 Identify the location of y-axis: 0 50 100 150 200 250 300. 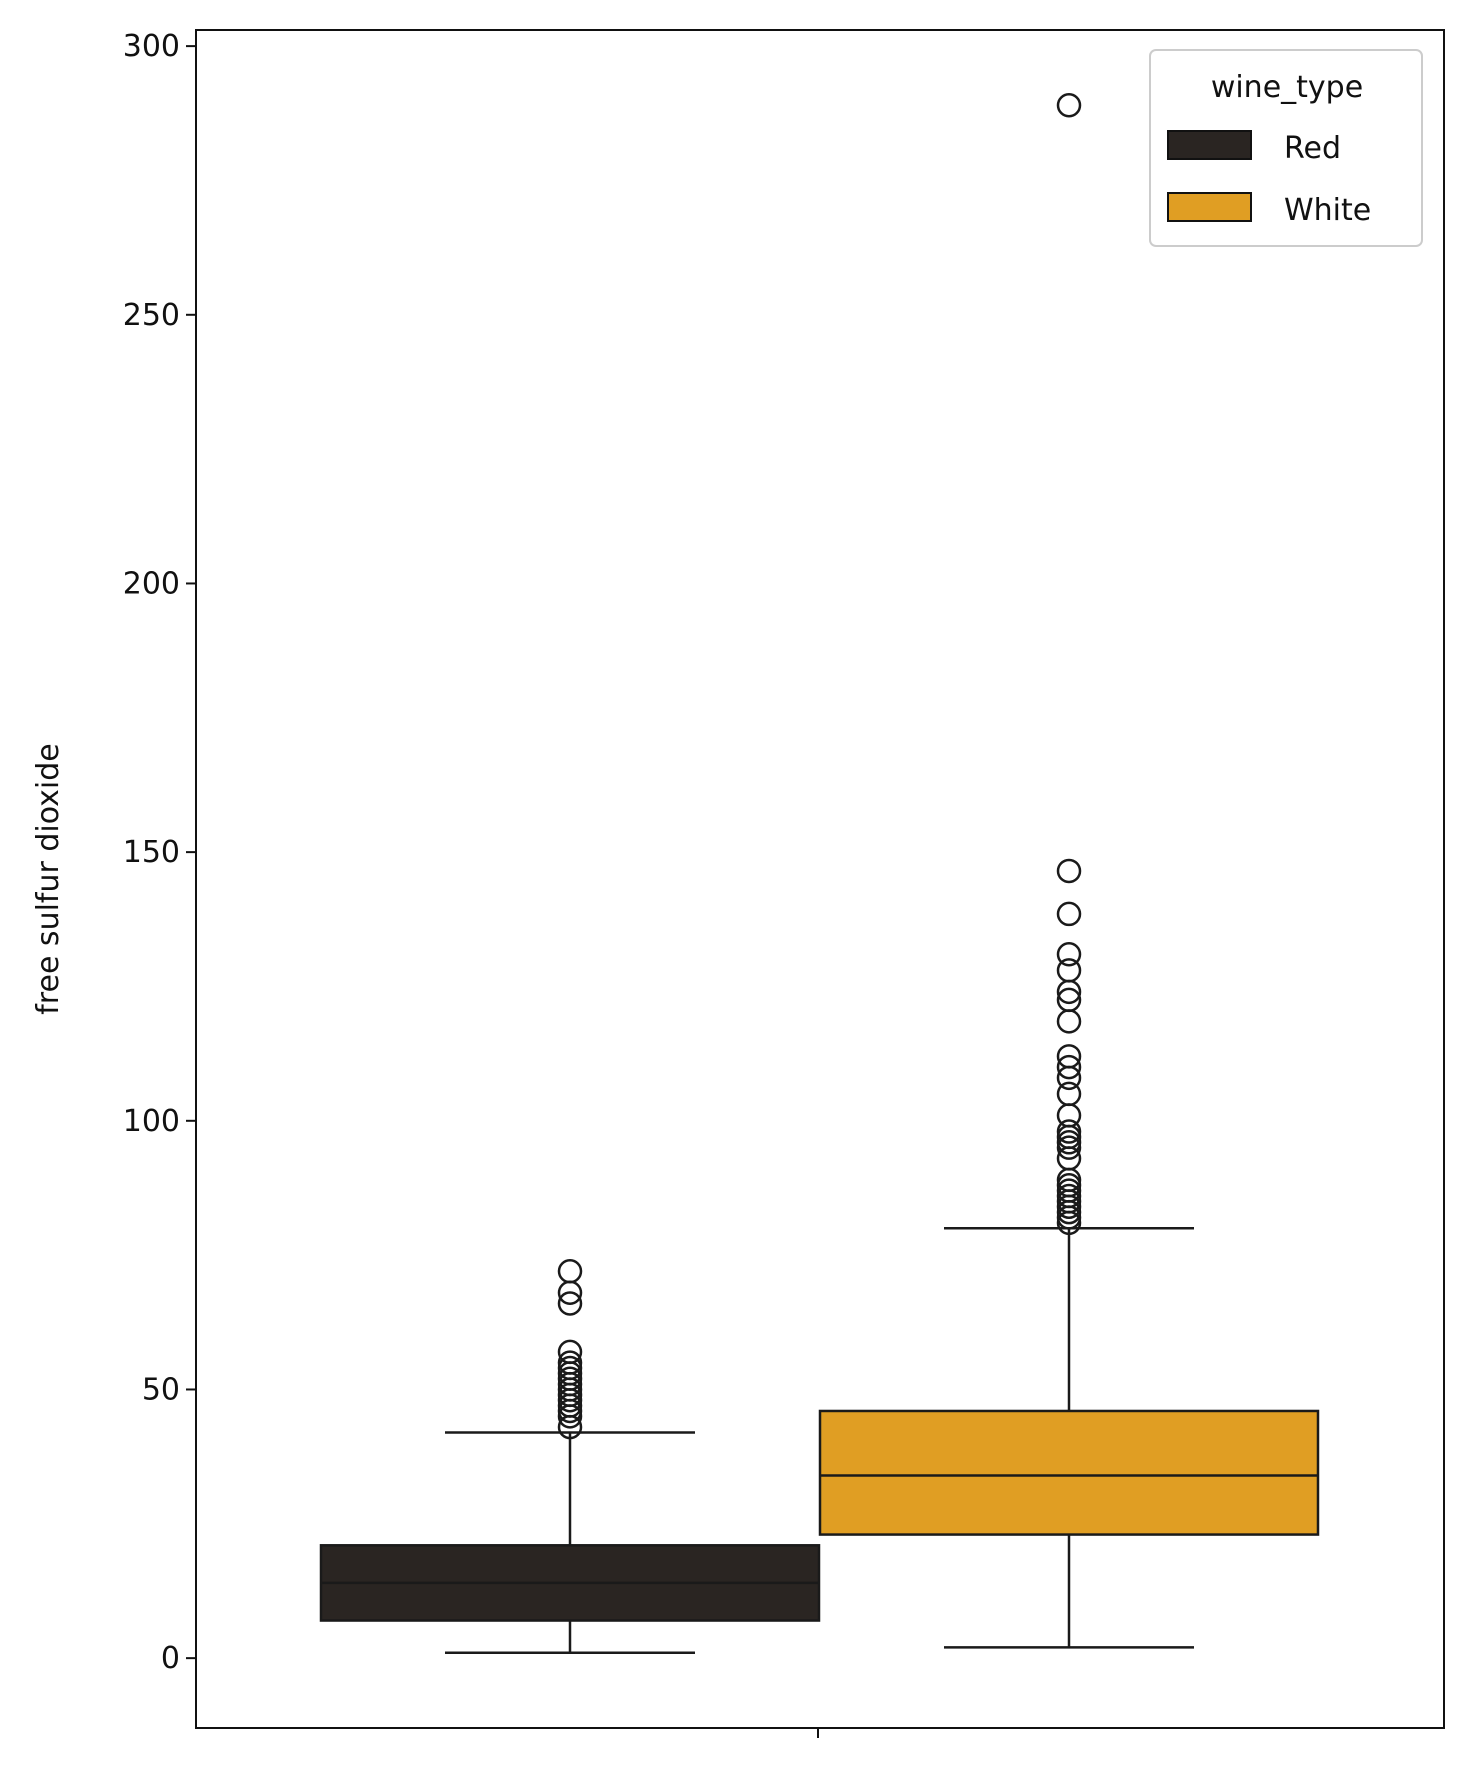
(159, 852).